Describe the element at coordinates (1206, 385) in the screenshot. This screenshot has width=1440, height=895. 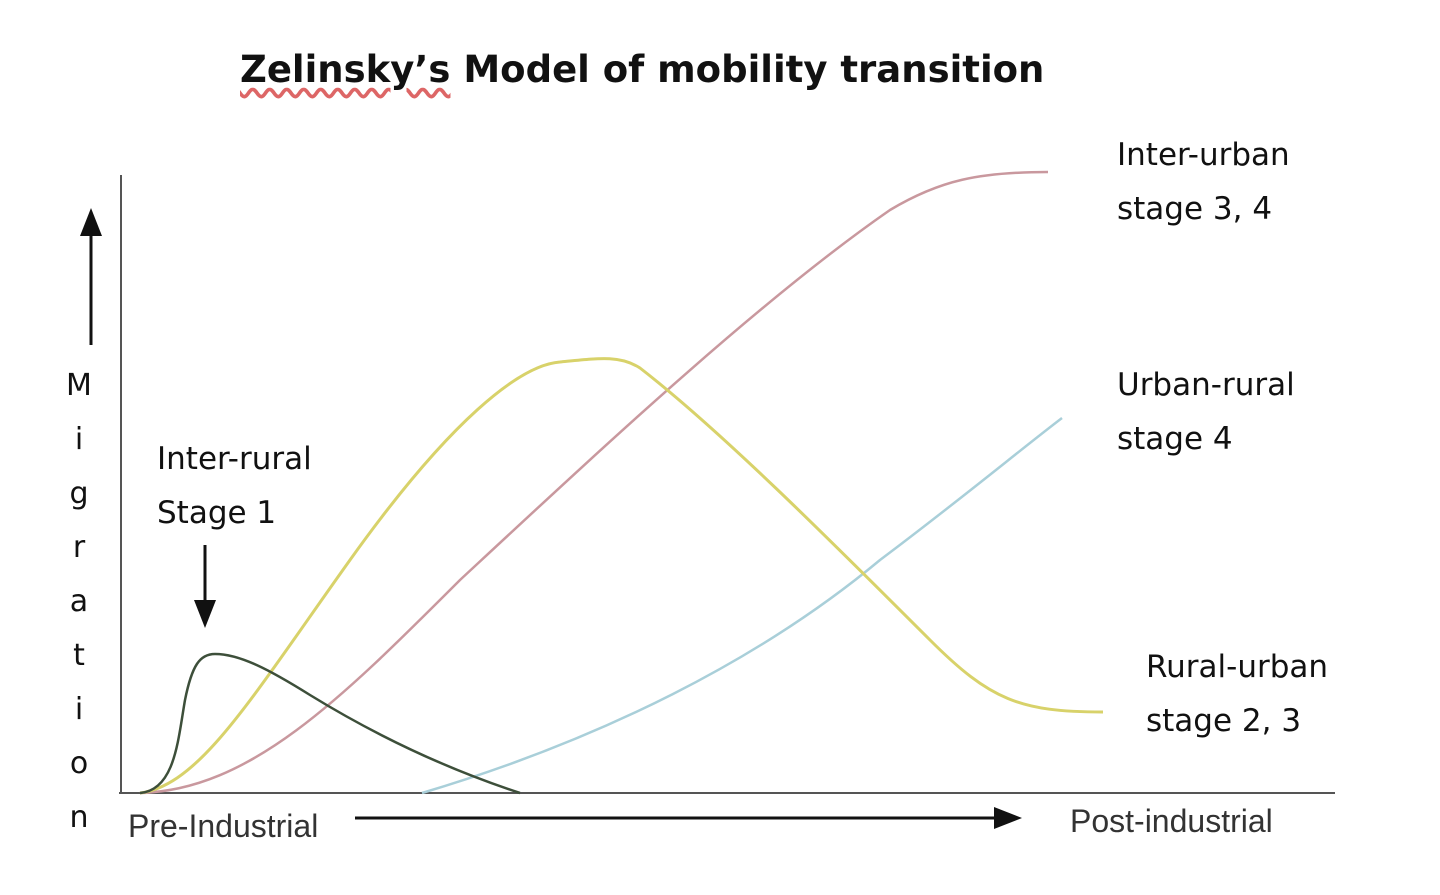
I see `urban-rural-label-line1: Urban-rural` at that location.